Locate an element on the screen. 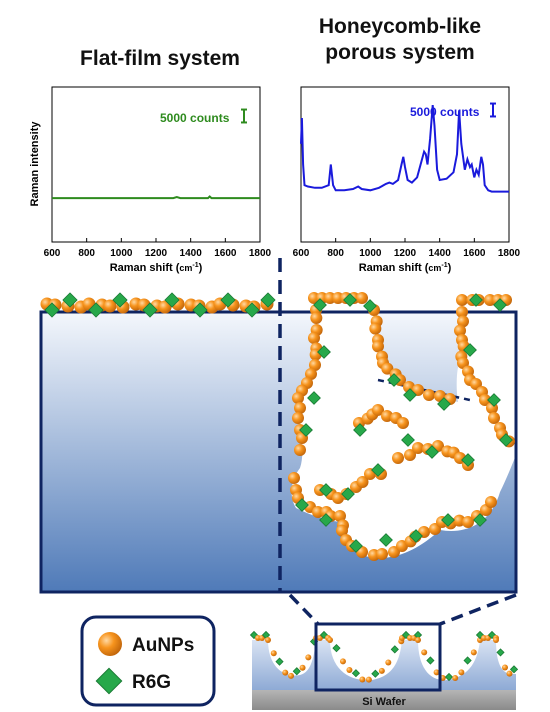  porous-title: Honeycomb-like porous system is located at coordinates (400, 40).